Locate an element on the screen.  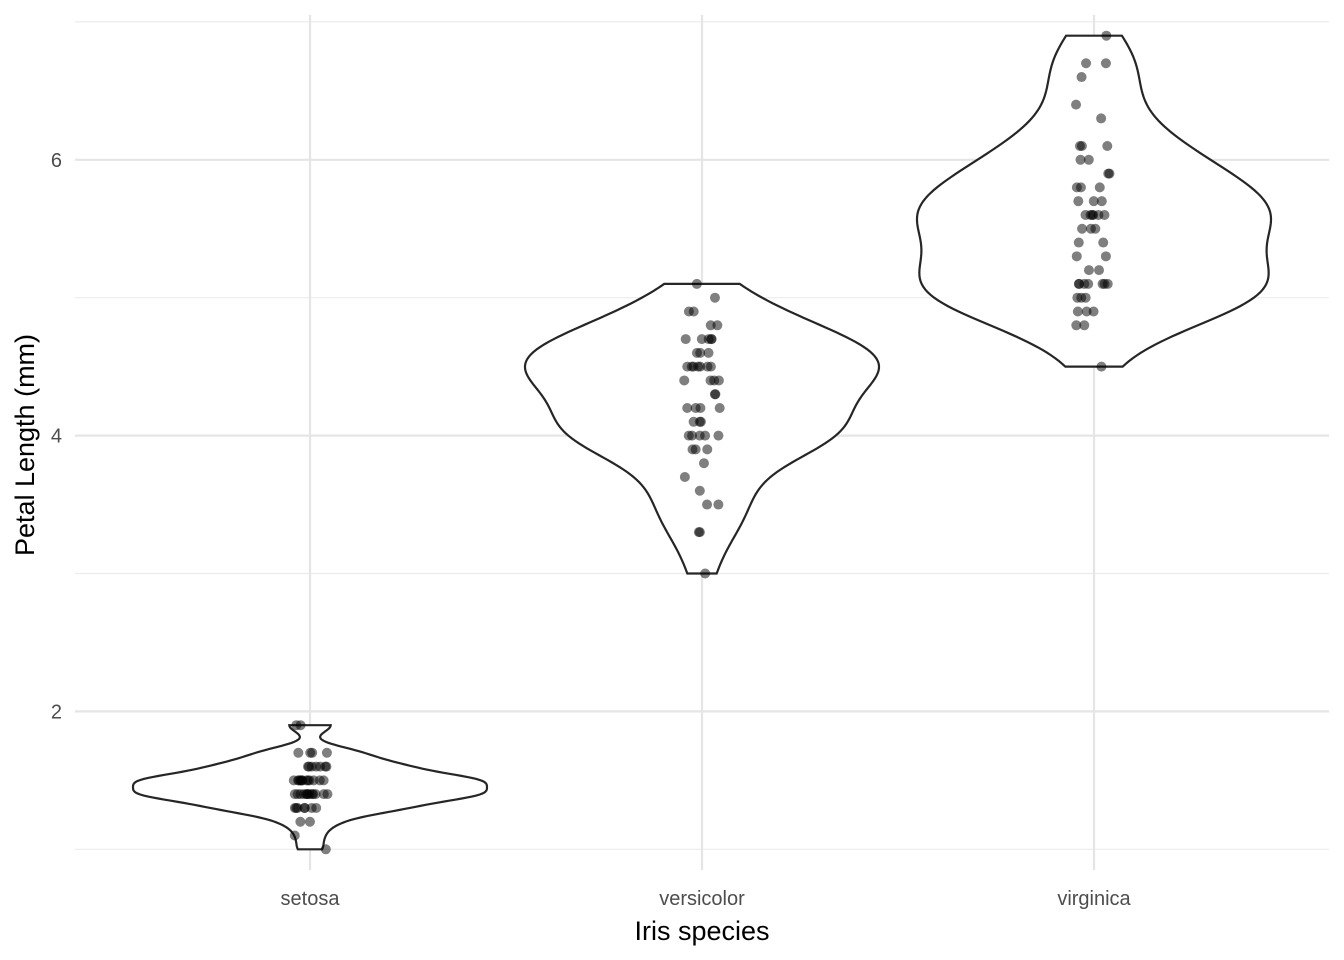
violin-setosa is located at coordinates (310, 787).